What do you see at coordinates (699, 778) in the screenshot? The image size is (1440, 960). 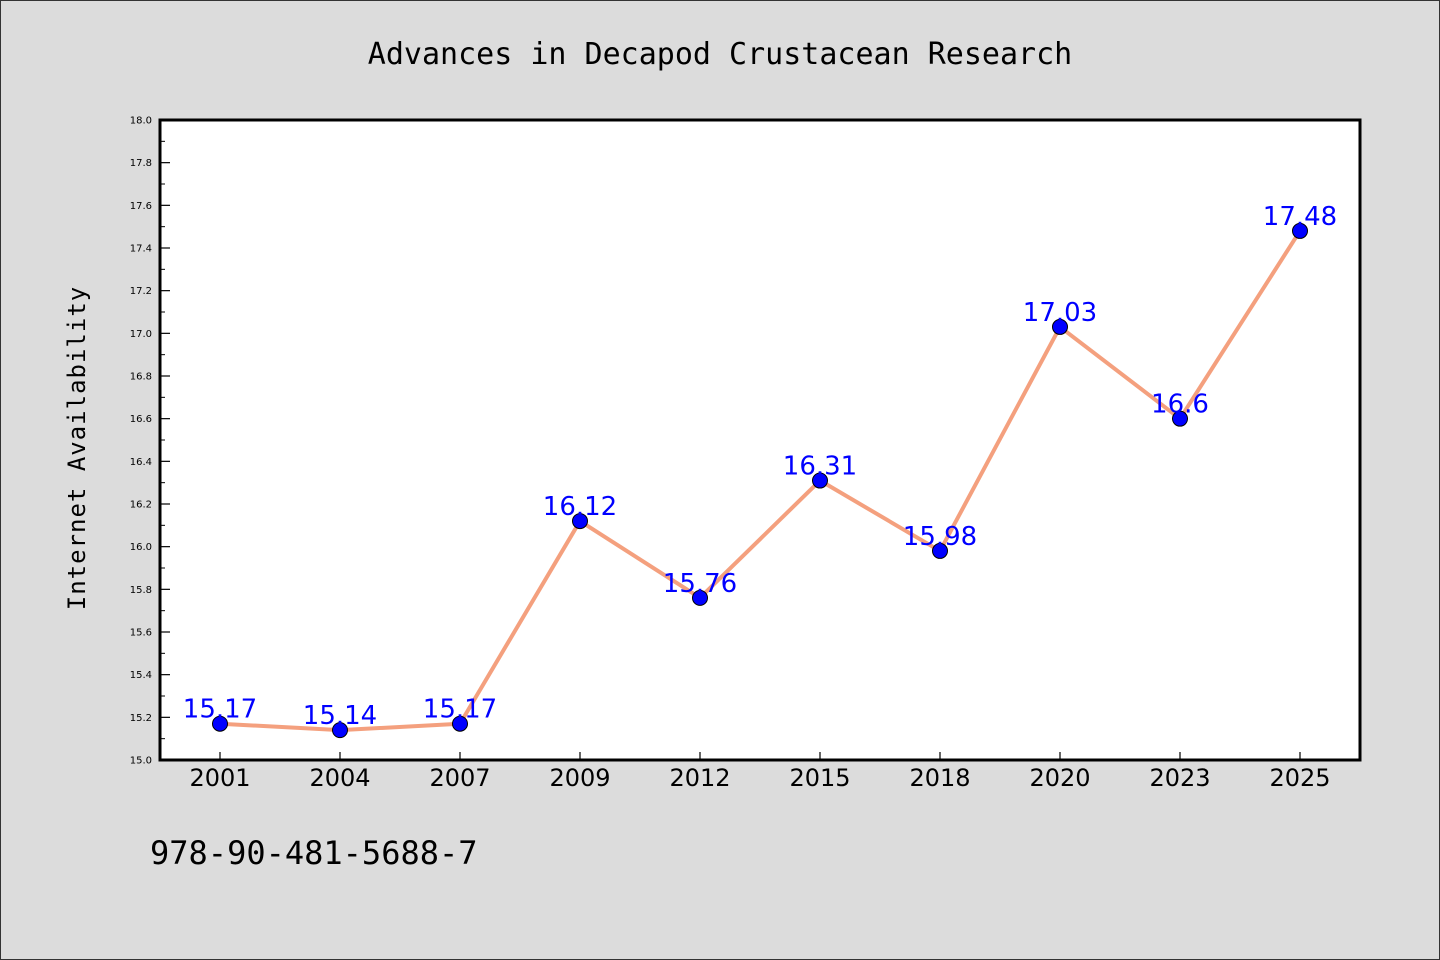 I see `x-tick-label: 2012` at bounding box center [699, 778].